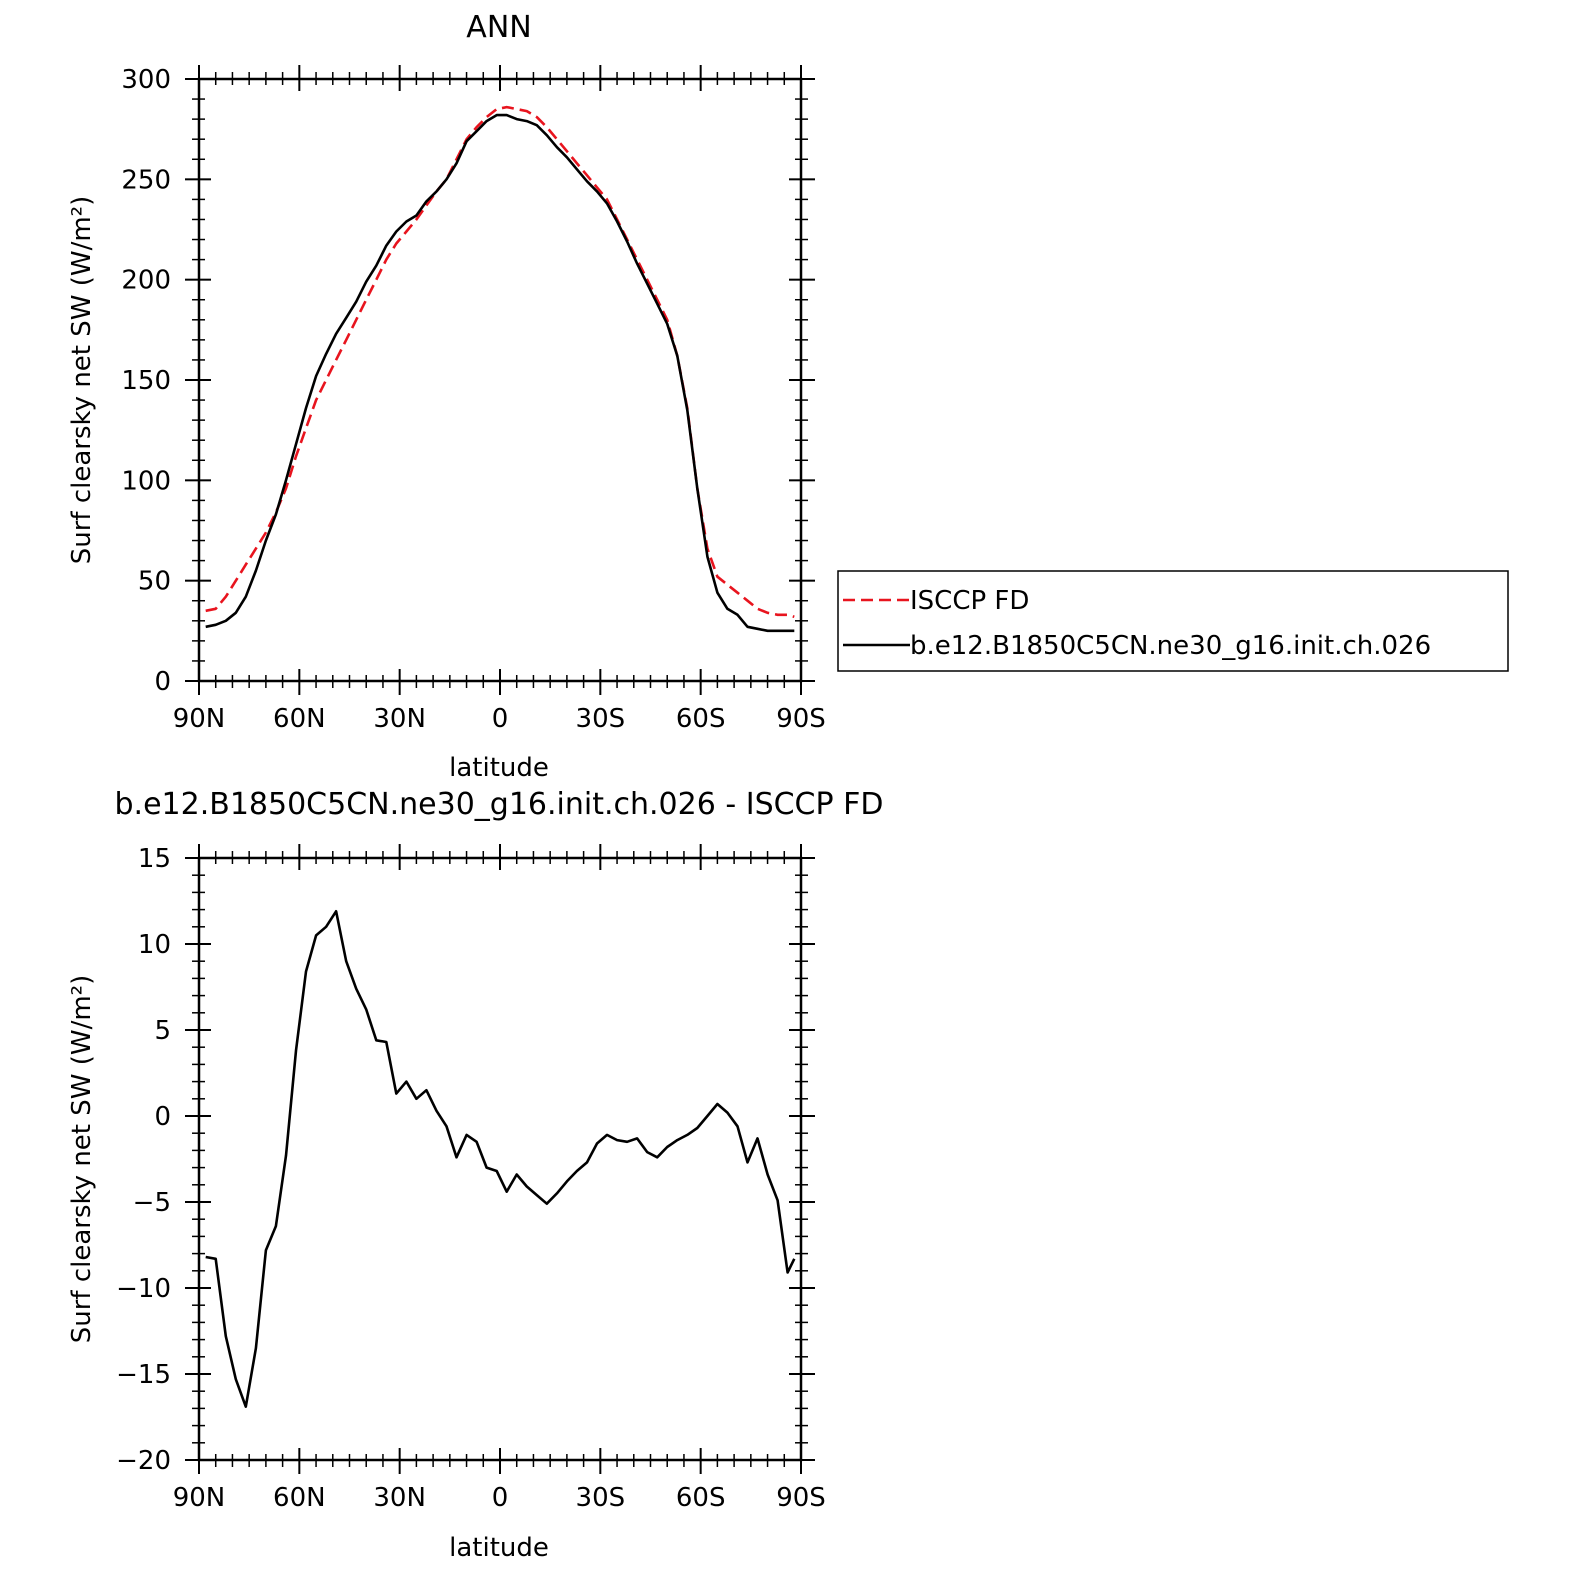  I want to click on bottom-chart-y-tick-labels: −20 −15 −10 −5 0 5 10 15, so click(143, 1160).